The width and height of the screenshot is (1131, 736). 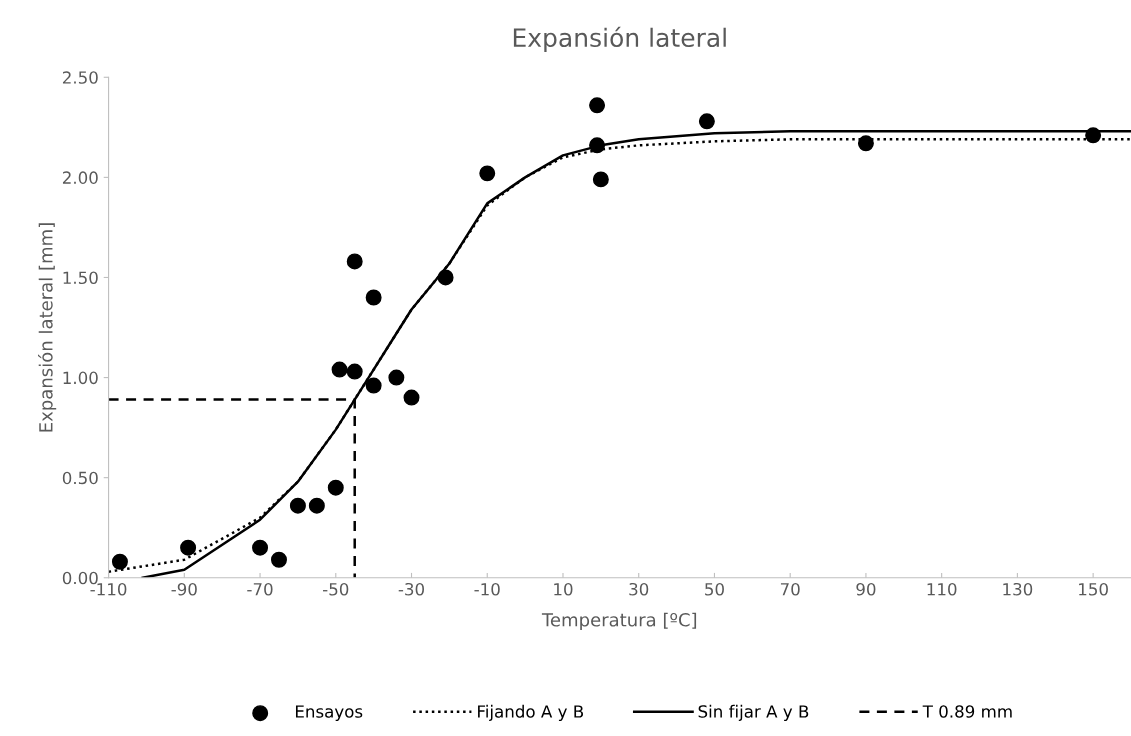 What do you see at coordinates (531, 712) in the screenshot?
I see `legend-label: Fijando A y B` at bounding box center [531, 712].